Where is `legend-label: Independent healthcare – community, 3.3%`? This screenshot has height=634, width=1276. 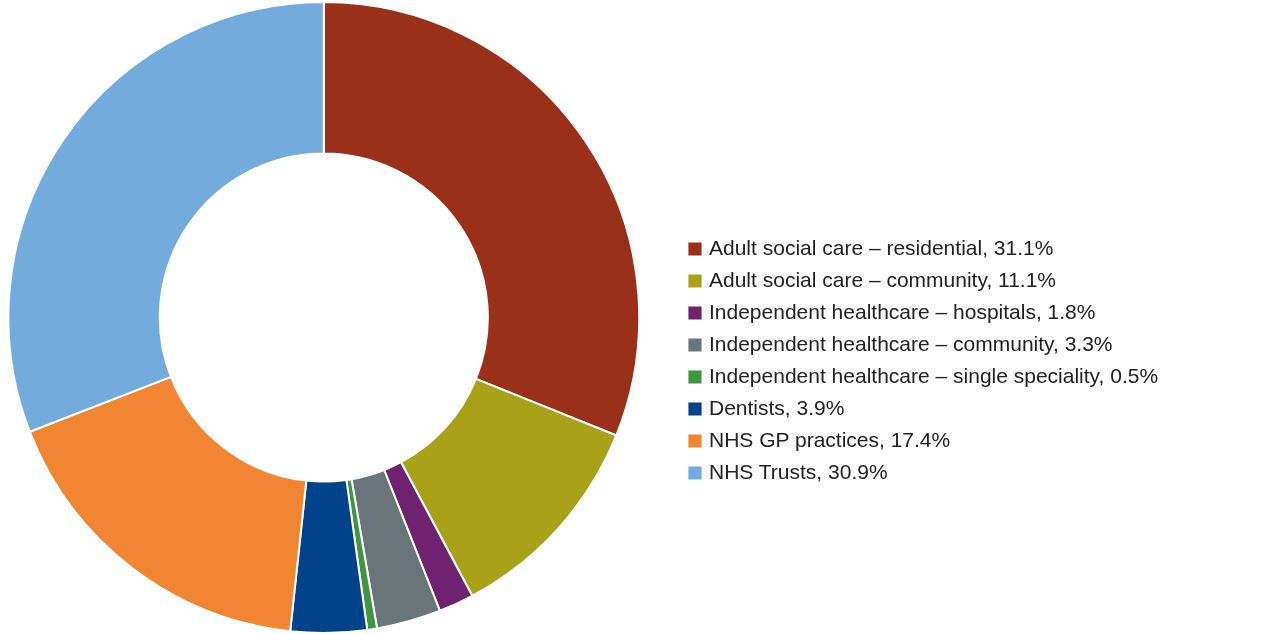
legend-label: Independent healthcare – community, 3.3% is located at coordinates (911, 344).